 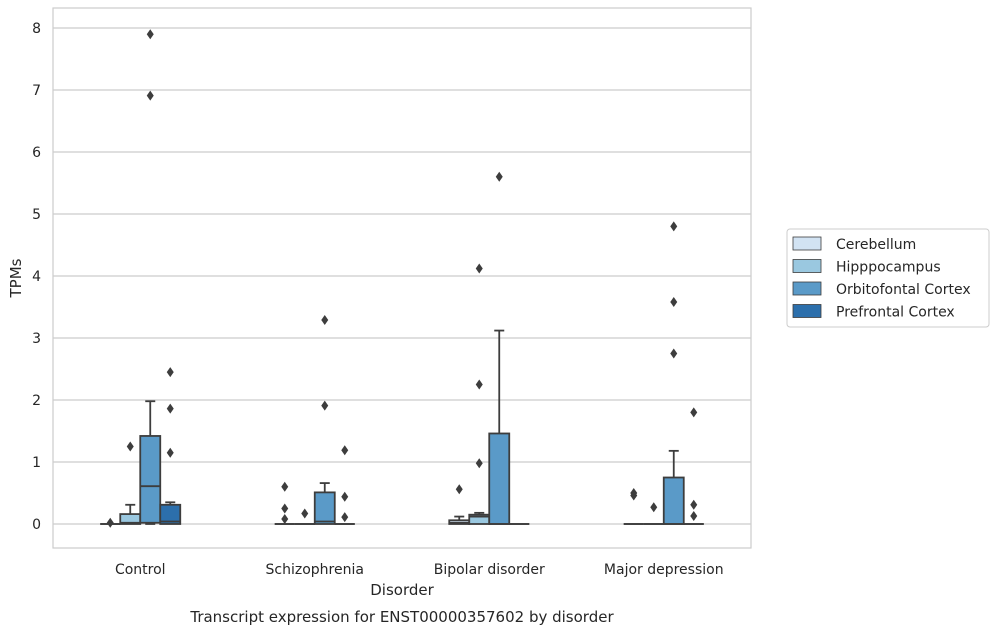 What do you see at coordinates (36, 153) in the screenshot?
I see `y-tick-label: 6` at bounding box center [36, 153].